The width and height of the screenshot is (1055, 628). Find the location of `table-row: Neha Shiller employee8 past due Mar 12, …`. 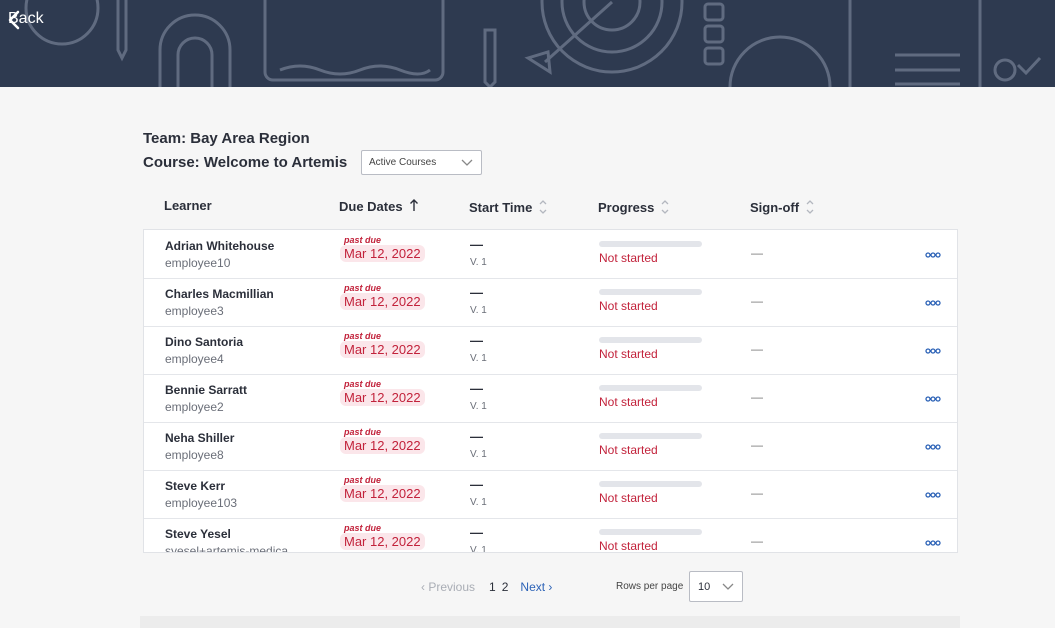

table-row: Neha Shiller employee8 past due Mar 12, … is located at coordinates (550, 446).